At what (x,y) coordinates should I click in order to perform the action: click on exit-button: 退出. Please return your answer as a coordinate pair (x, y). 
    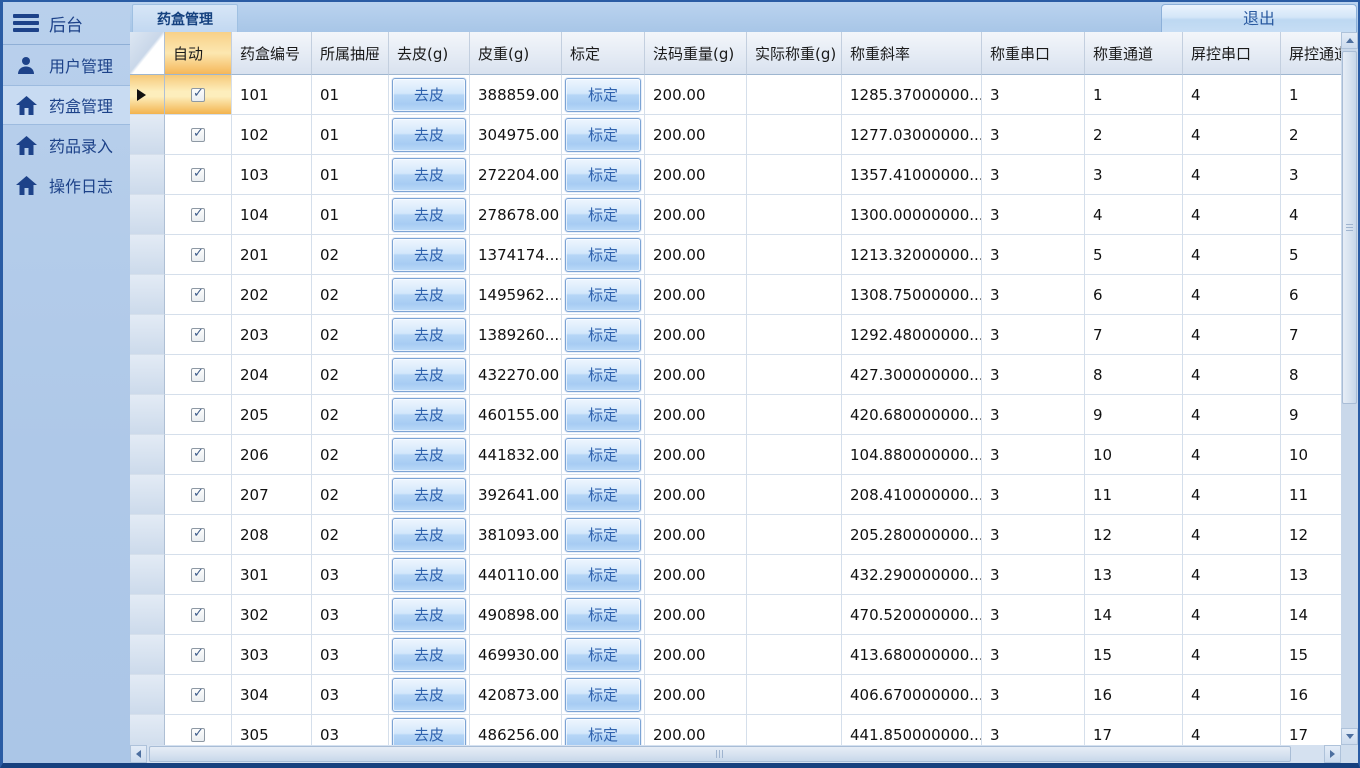
    Looking at the image, I should click on (1259, 18).